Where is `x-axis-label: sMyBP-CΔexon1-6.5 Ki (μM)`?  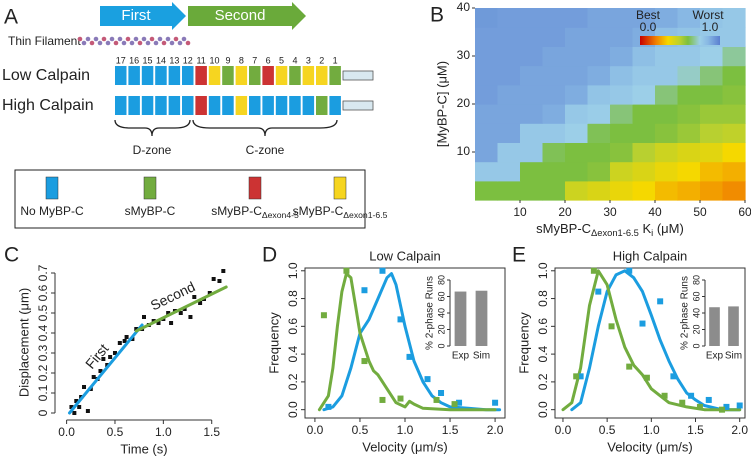
x-axis-label: sMyBP-CΔexon1-6.5 Ki (μM) is located at coordinates (610, 229).